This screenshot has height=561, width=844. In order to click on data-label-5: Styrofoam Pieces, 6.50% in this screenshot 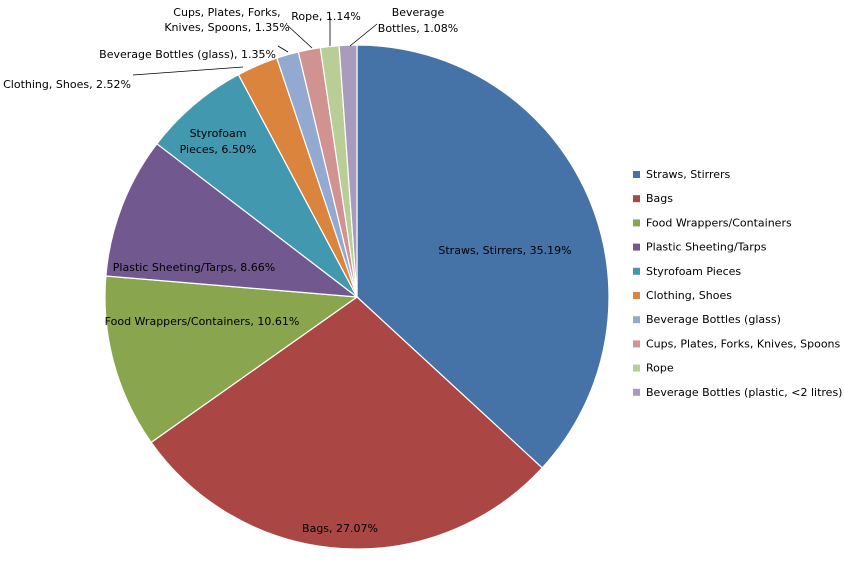, I will do `click(218, 141)`.